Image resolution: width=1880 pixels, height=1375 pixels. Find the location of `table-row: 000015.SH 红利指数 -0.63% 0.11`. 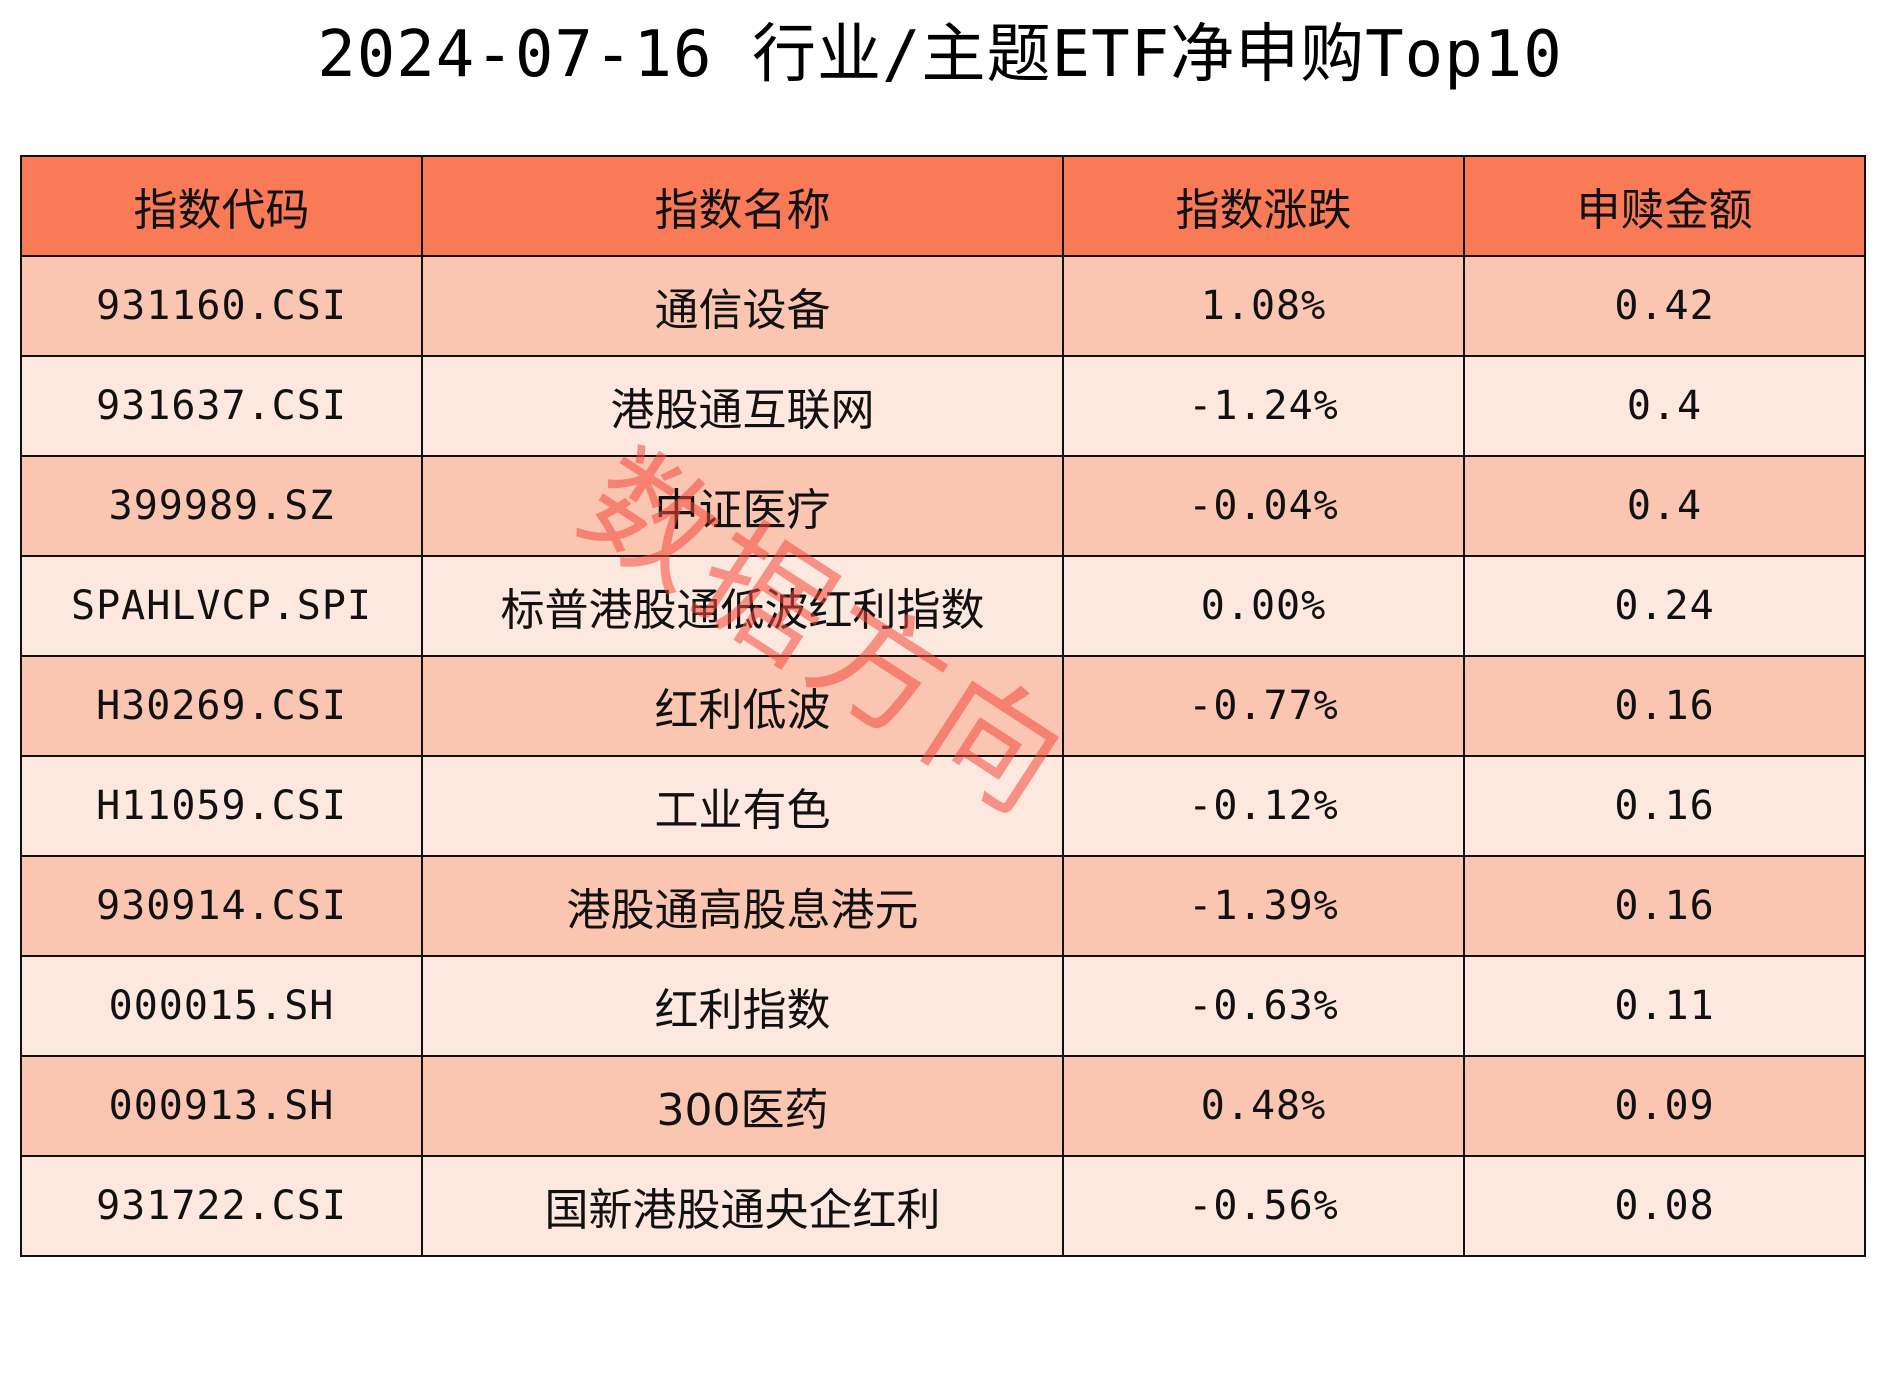

table-row: 000015.SH 红利指数 -0.63% 0.11 is located at coordinates (943, 1006).